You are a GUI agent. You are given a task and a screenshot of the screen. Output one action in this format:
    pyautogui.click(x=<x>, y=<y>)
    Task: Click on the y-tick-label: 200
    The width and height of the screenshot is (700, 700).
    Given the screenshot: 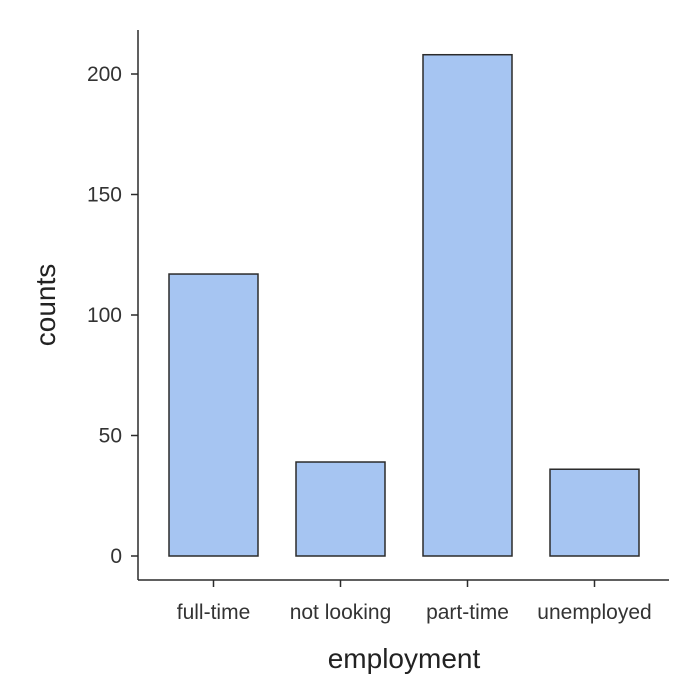 What is the action you would take?
    pyautogui.click(x=104, y=74)
    